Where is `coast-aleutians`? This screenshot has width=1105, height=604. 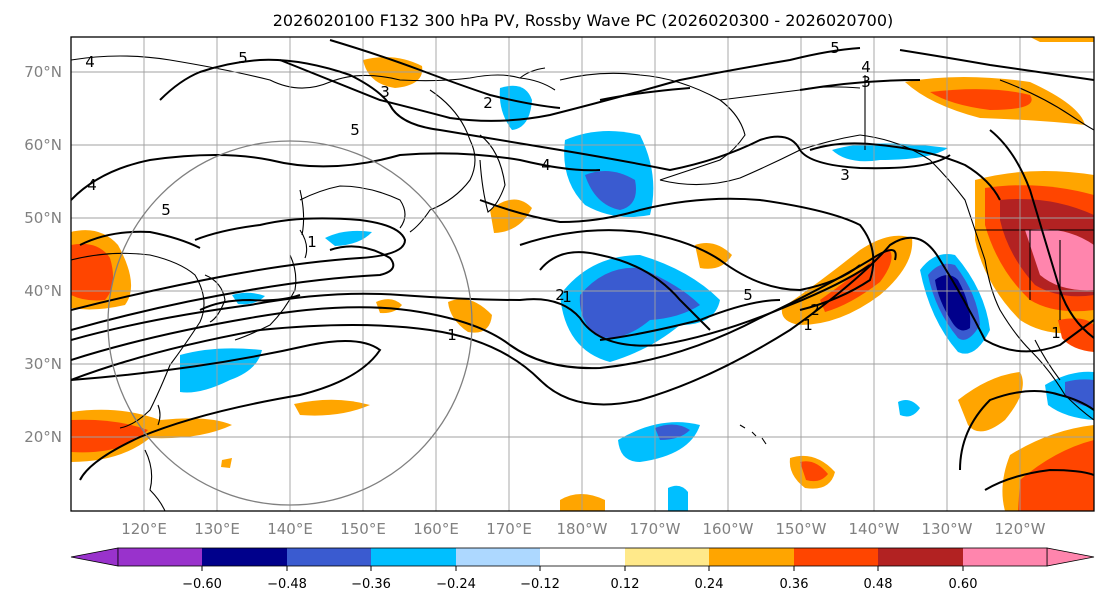 coast-aleutians is located at coordinates (760, 160).